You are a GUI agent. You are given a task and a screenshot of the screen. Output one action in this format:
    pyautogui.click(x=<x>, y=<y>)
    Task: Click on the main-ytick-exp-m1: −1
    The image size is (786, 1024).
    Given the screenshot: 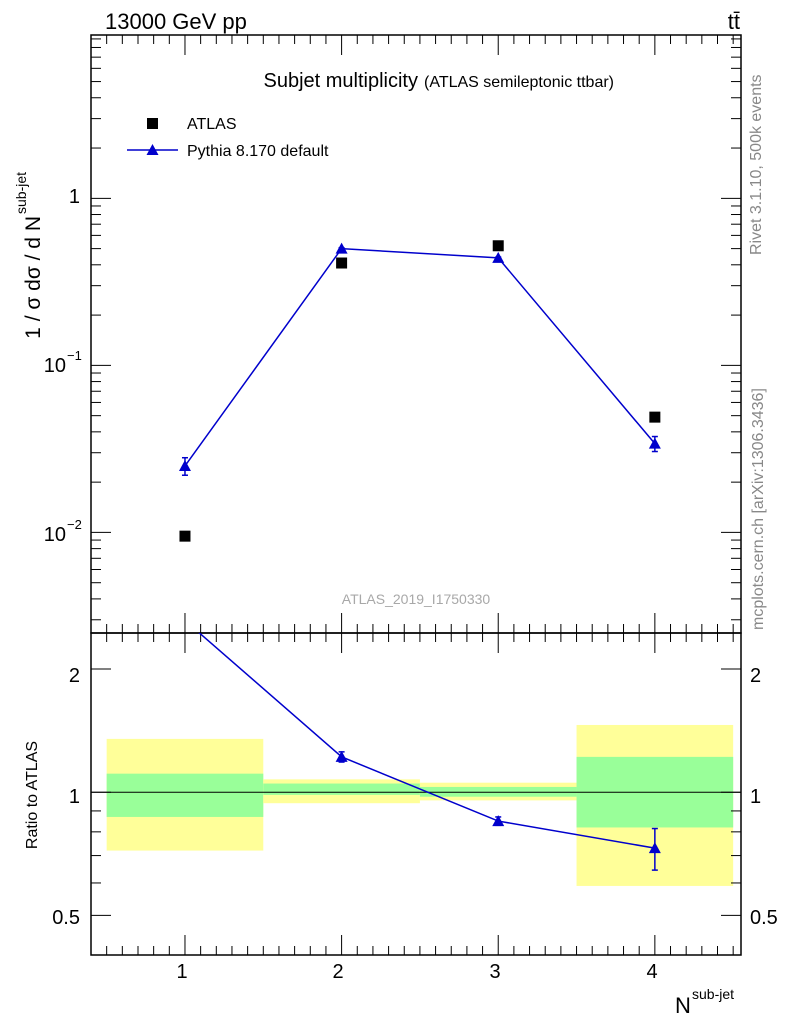 What is the action you would take?
    pyautogui.click(x=74, y=355)
    